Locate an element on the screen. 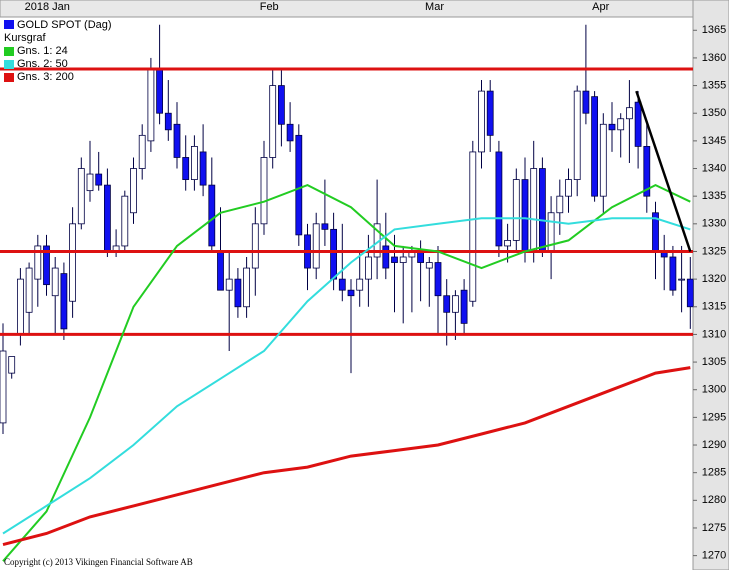  y-tick-label: 1300 is located at coordinates (714, 390).